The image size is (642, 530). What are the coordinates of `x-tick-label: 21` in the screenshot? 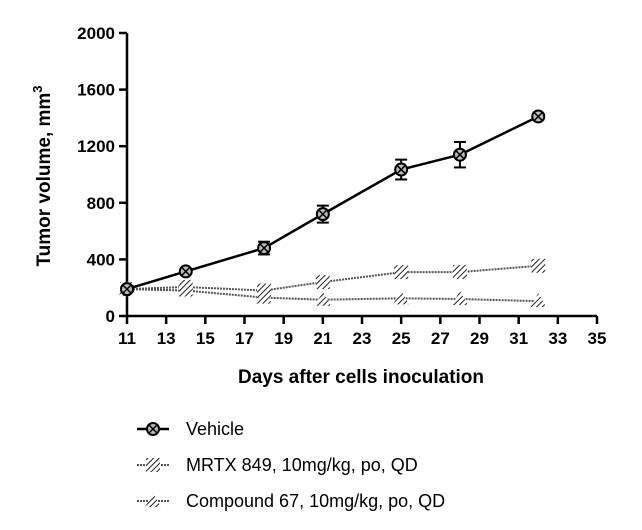 It's located at (322, 338).